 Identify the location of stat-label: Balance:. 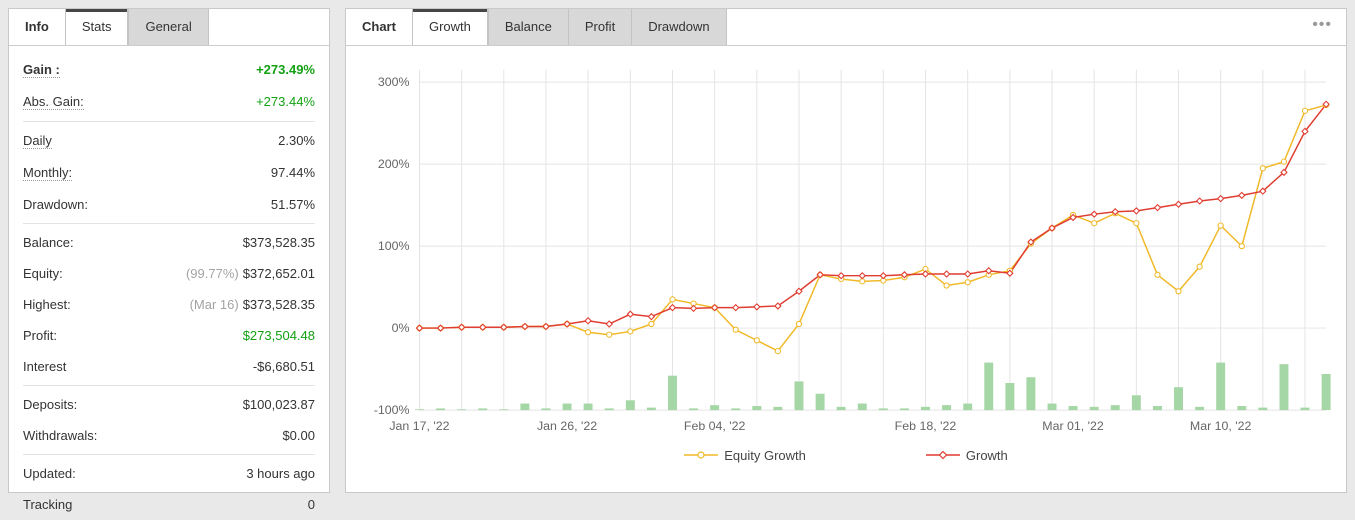
(48, 242).